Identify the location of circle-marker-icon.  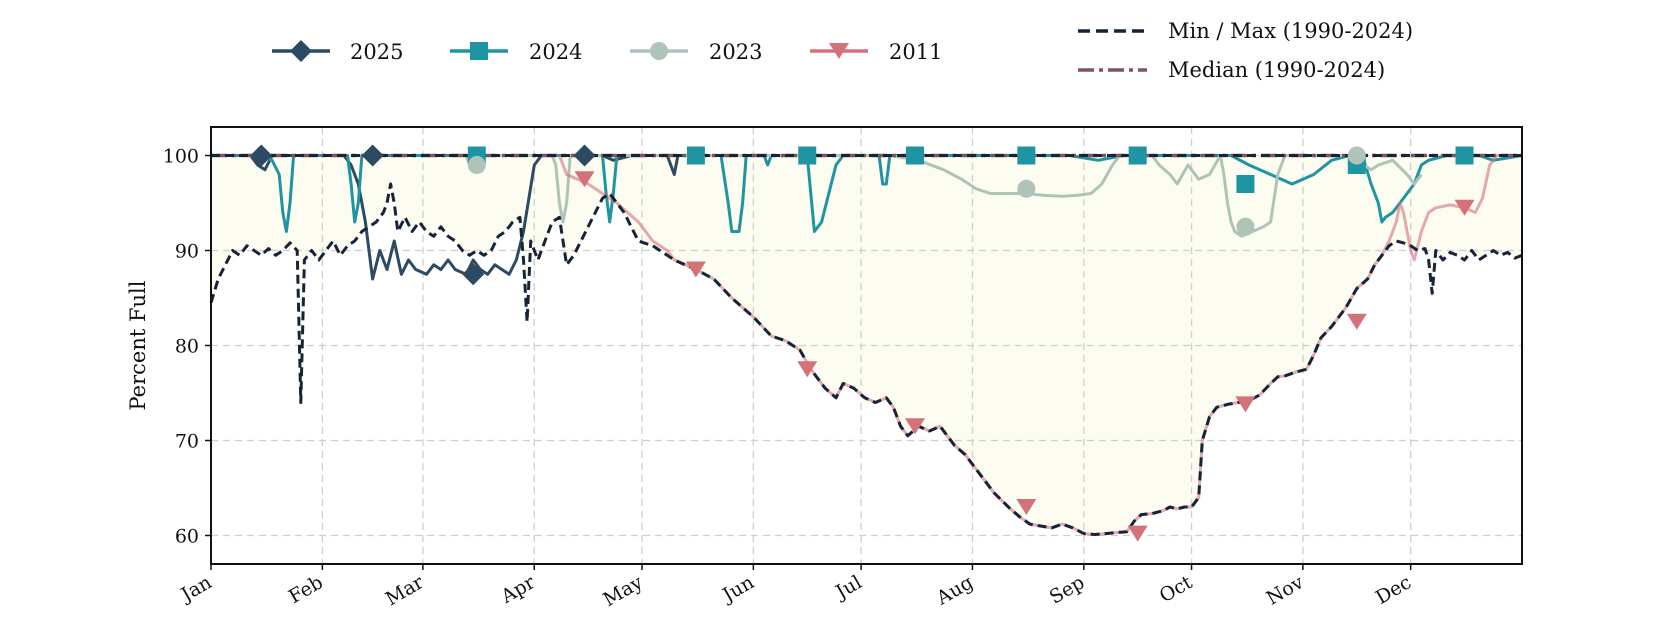
(659, 51).